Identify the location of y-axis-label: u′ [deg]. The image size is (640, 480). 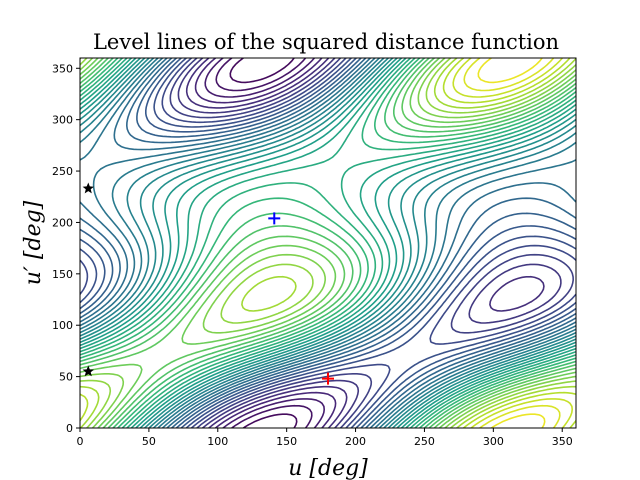
(33, 242).